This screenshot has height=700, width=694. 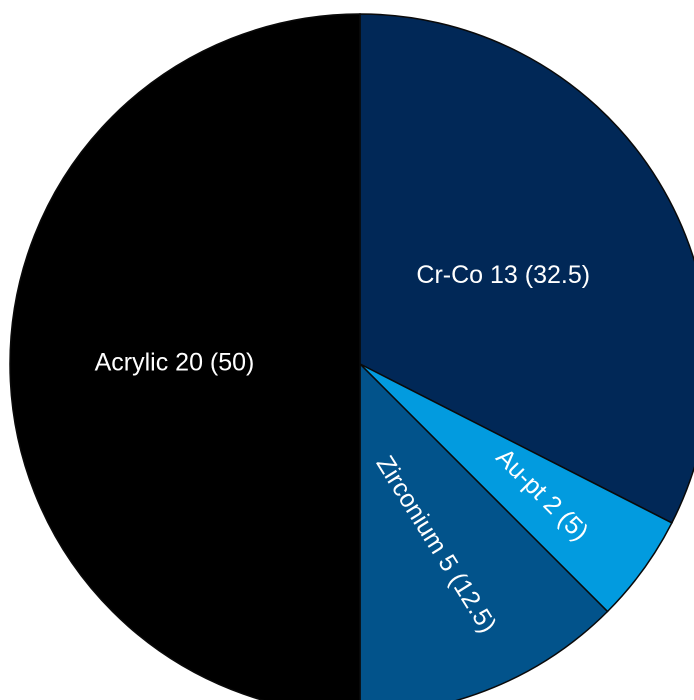 What do you see at coordinates (175, 363) in the screenshot?
I see `pie-label-acrylic: Acrylic 20 (50)` at bounding box center [175, 363].